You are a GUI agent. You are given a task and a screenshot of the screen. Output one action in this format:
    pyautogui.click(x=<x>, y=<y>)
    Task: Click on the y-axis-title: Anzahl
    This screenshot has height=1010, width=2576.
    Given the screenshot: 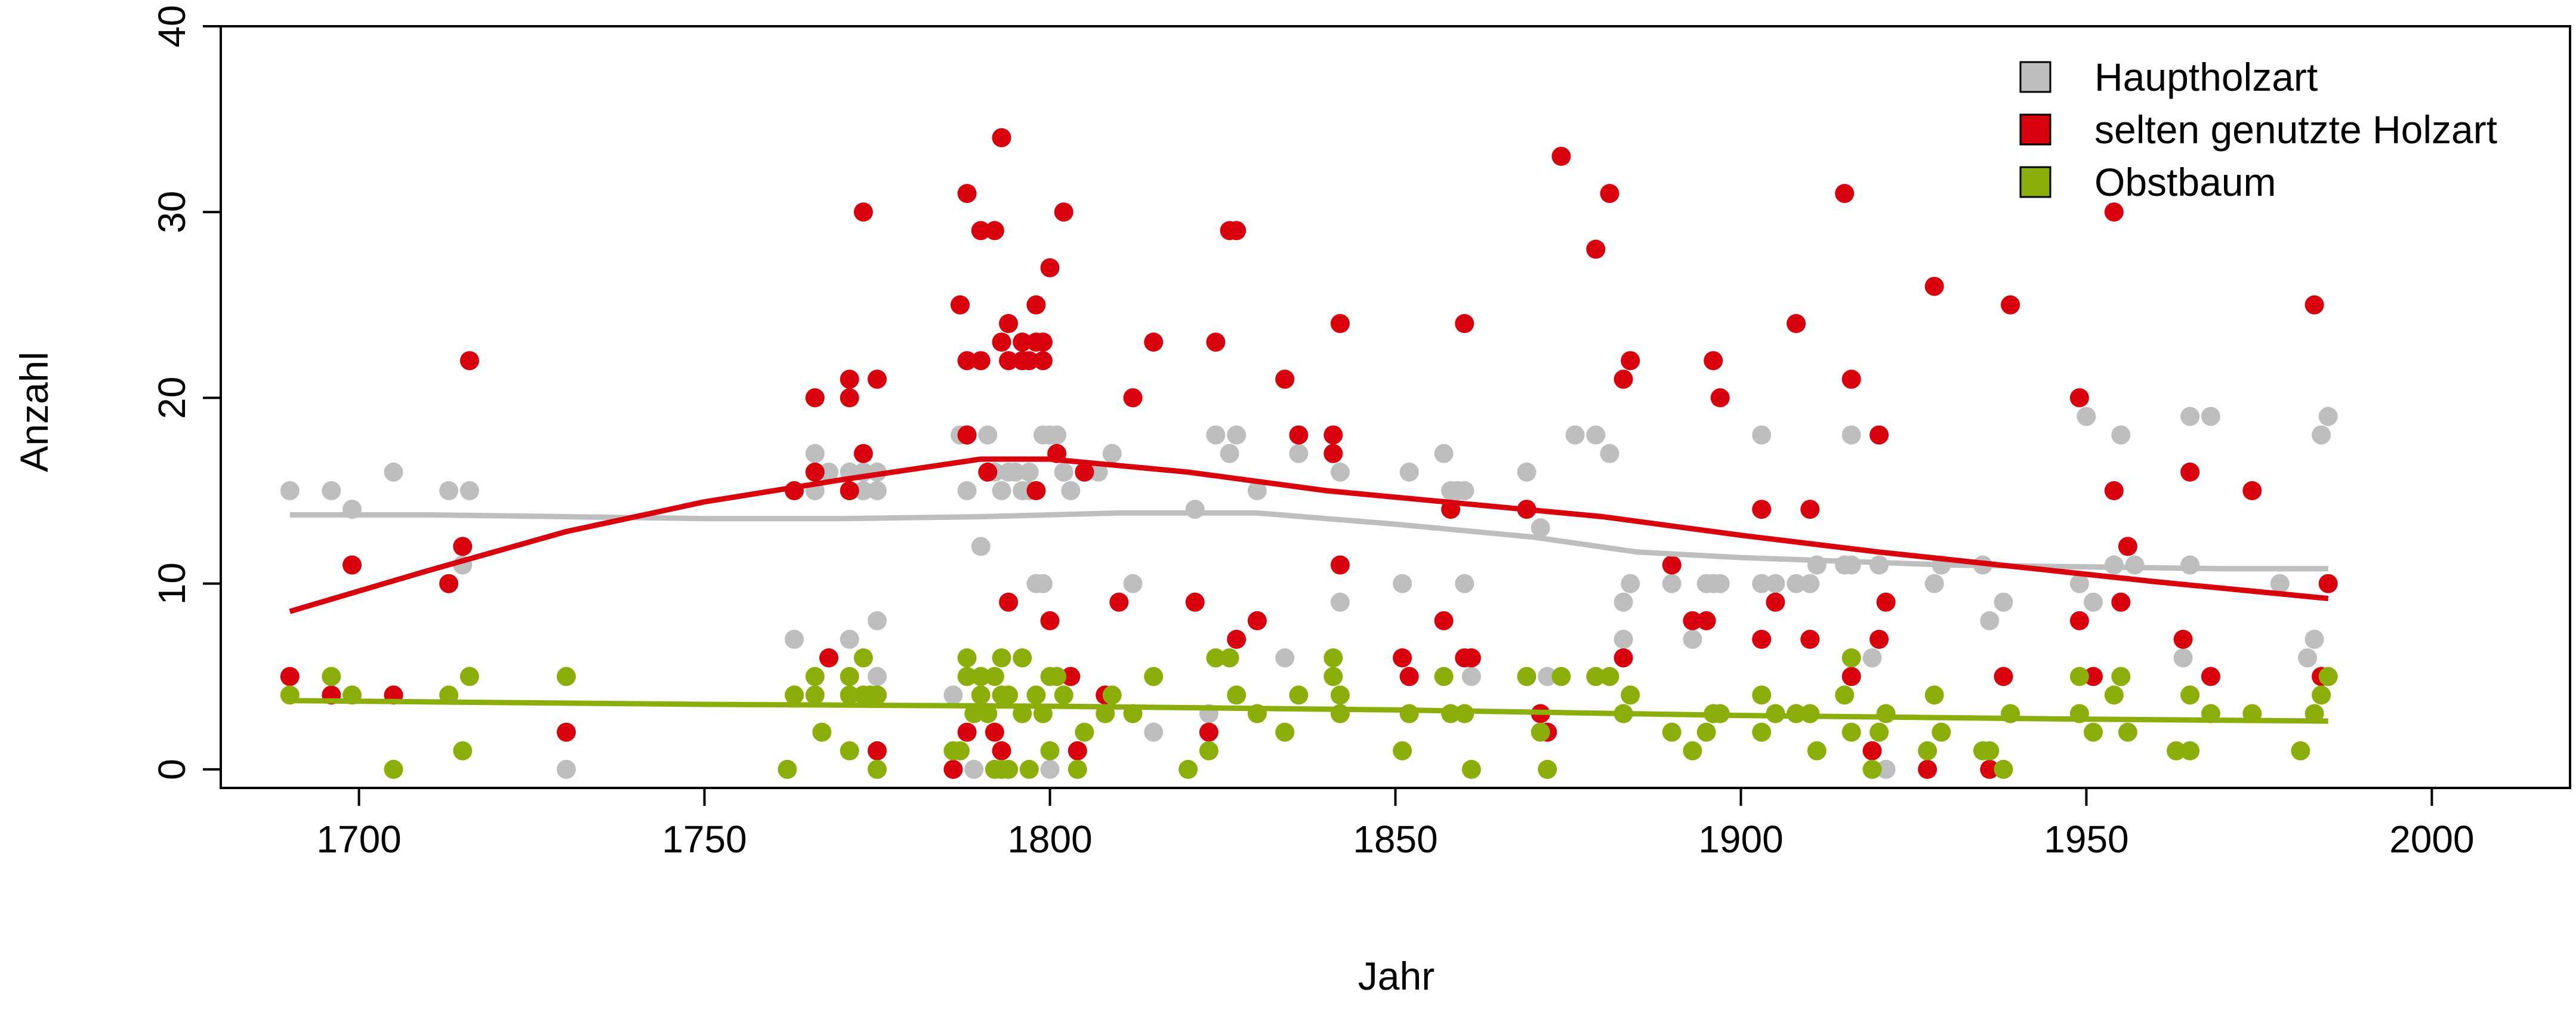 What is the action you would take?
    pyautogui.click(x=34, y=412)
    